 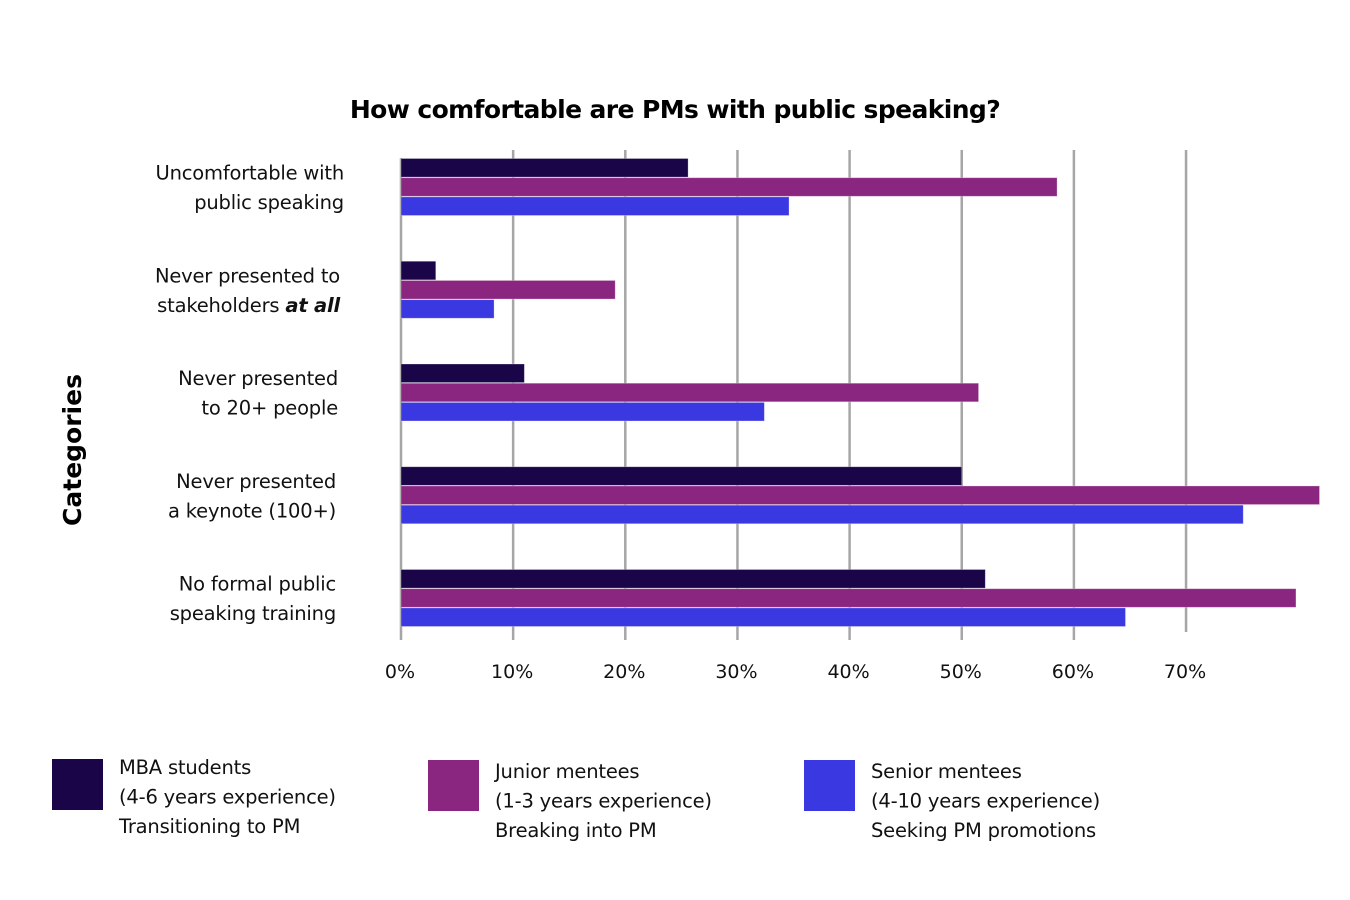 What do you see at coordinates (512, 672) in the screenshot?
I see `x-tick-label: 10%` at bounding box center [512, 672].